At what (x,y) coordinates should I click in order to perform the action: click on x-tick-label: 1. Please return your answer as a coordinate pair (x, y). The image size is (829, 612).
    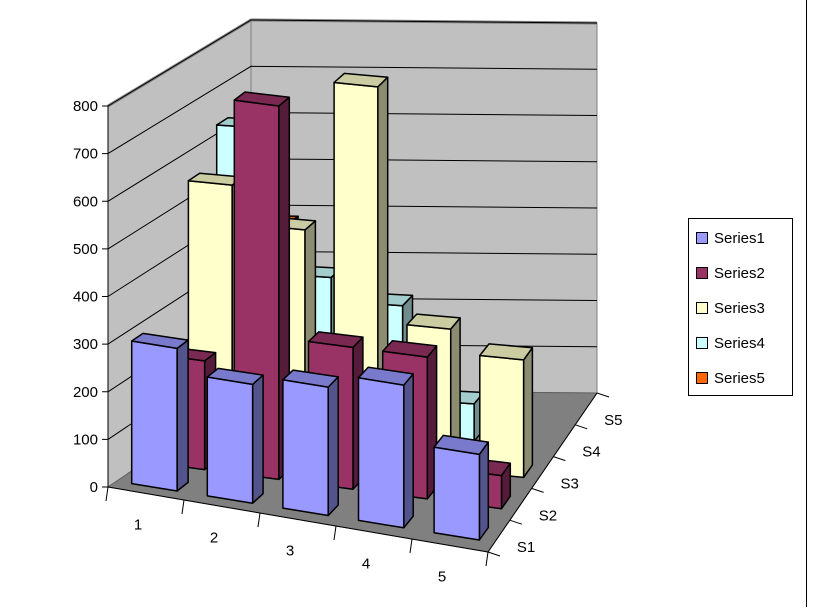
    Looking at the image, I should click on (138, 525).